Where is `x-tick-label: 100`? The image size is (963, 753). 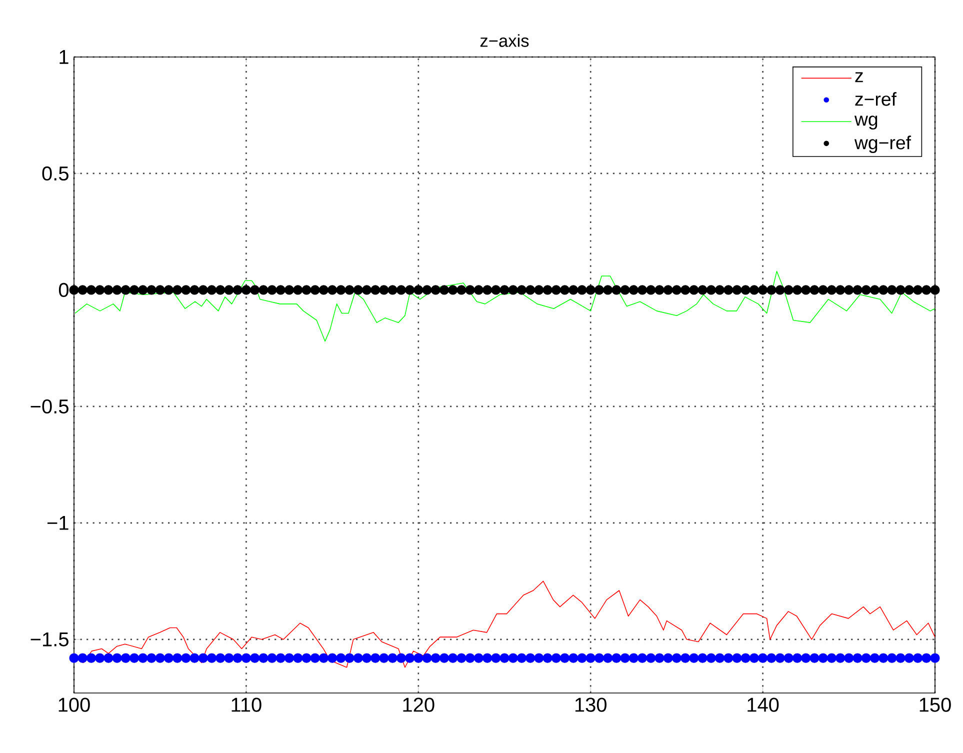 x-tick-label: 100 is located at coordinates (74, 705).